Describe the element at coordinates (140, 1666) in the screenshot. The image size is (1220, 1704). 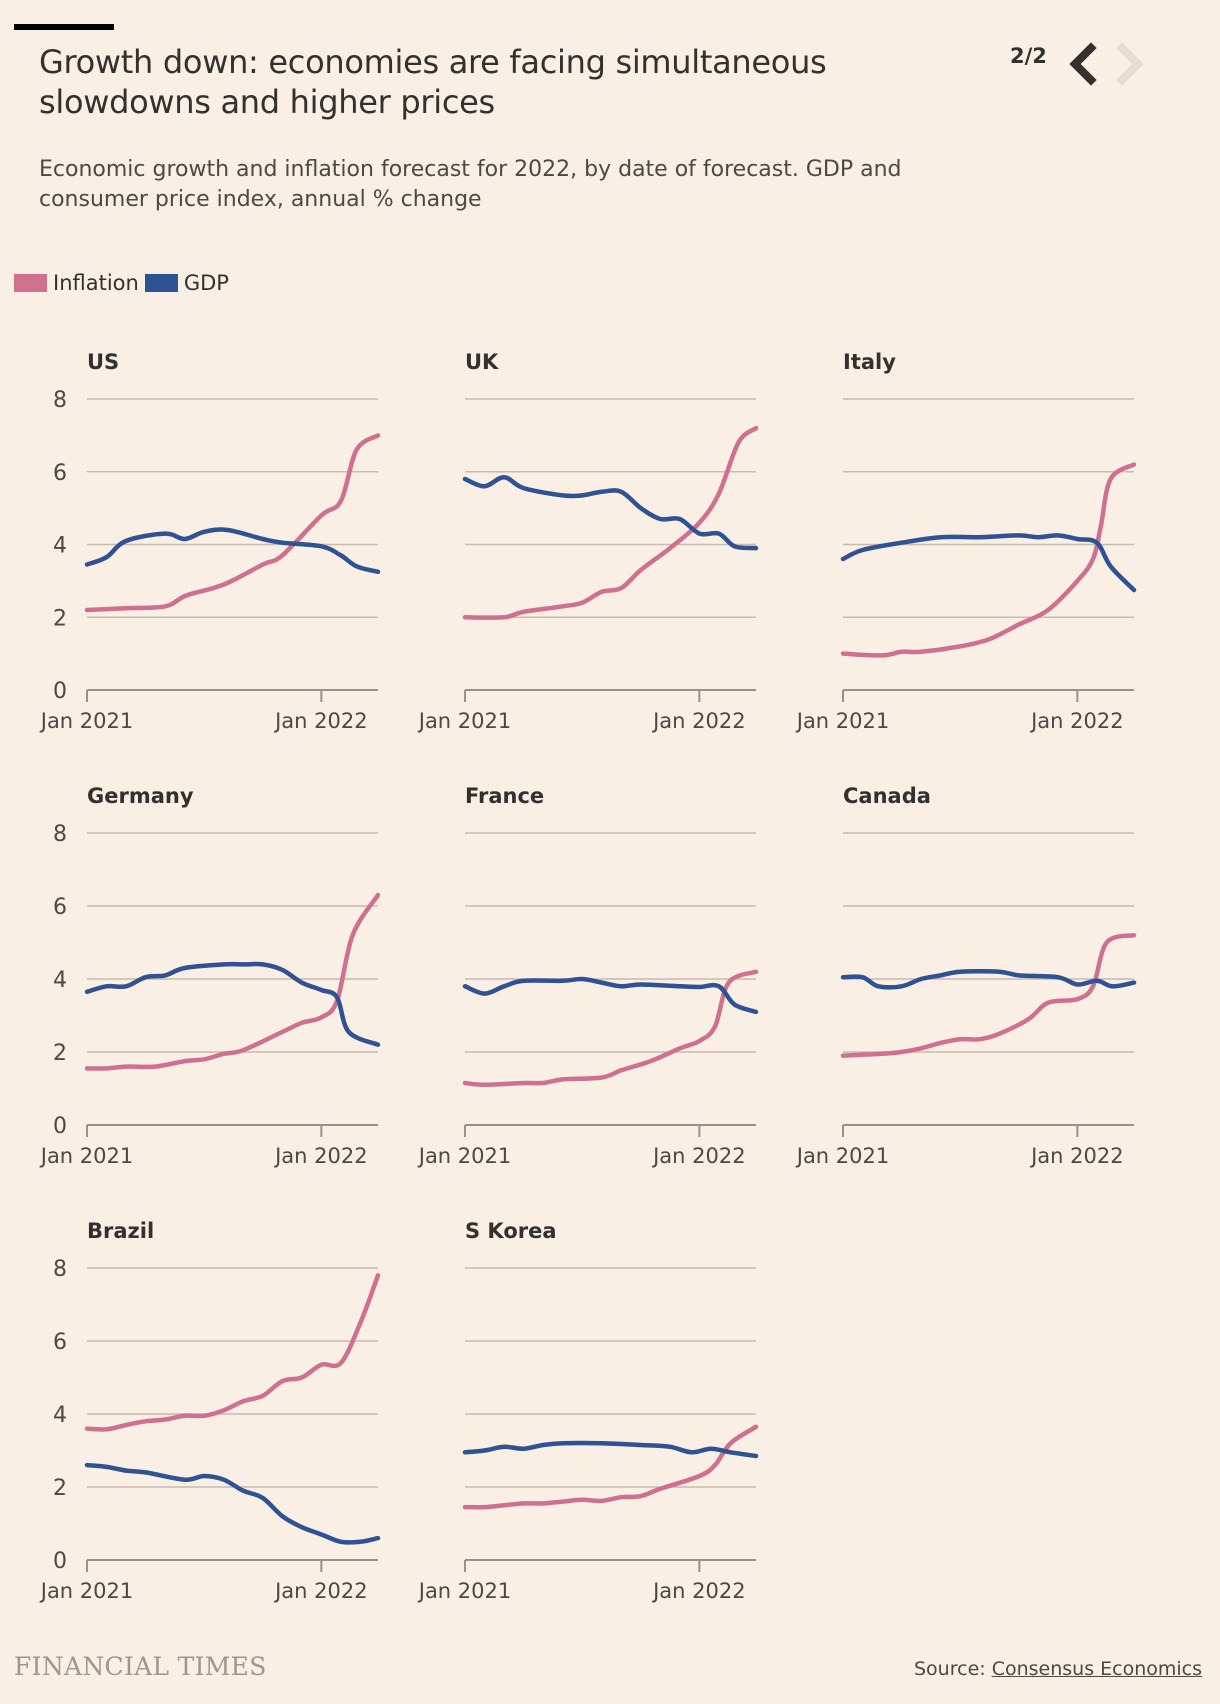
I see `ft-logo: FINANCIAL TIMES` at that location.